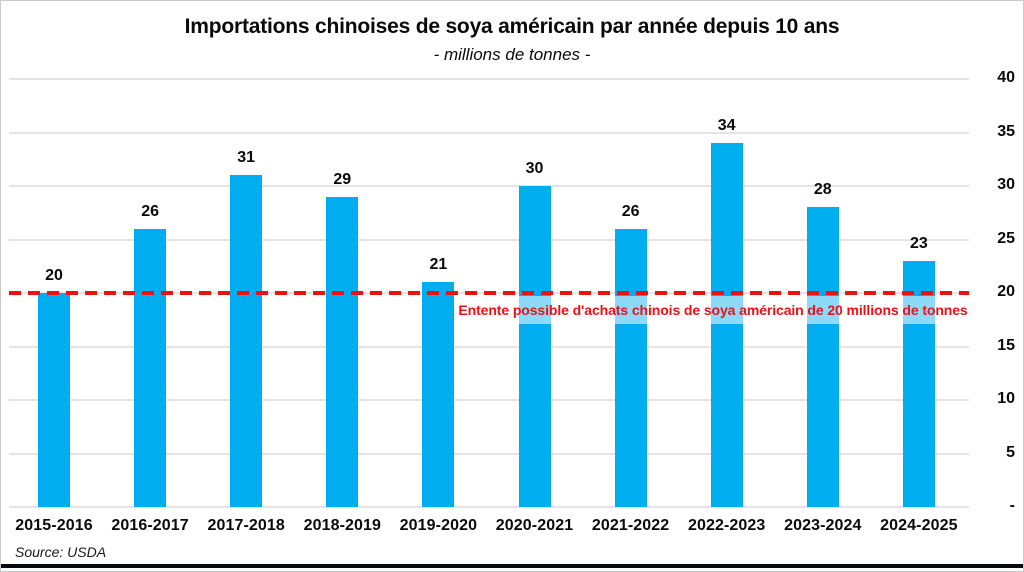 This screenshot has width=1024, height=572. Describe the element at coordinates (246, 158) in the screenshot. I see `bar-value-label: 31` at that location.